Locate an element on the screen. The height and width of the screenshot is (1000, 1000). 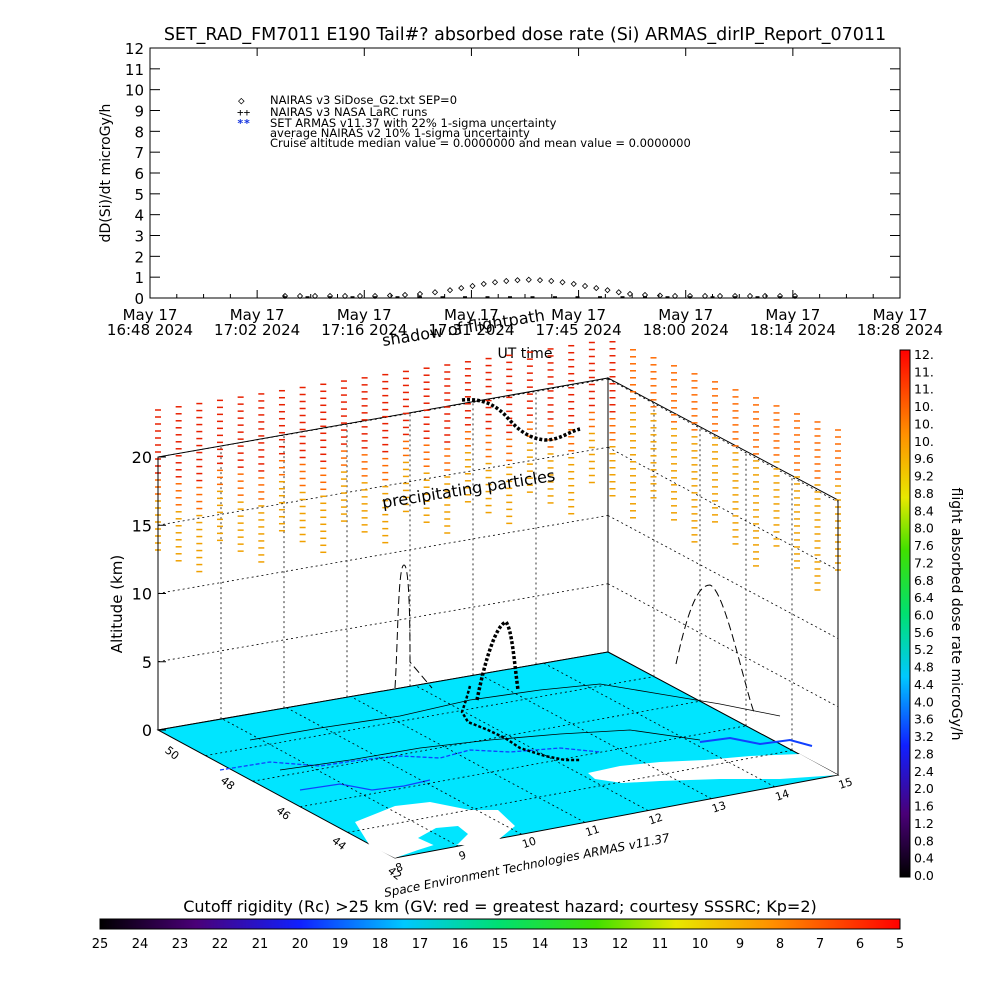
bottom-colorbar-tick-label: 16 is located at coordinates (460, 944).